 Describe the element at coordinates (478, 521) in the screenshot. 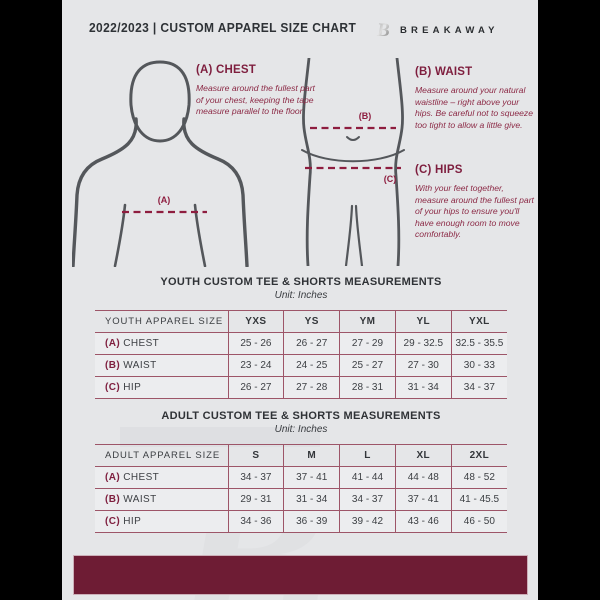

I see `cell-value: 46 - 50` at that location.